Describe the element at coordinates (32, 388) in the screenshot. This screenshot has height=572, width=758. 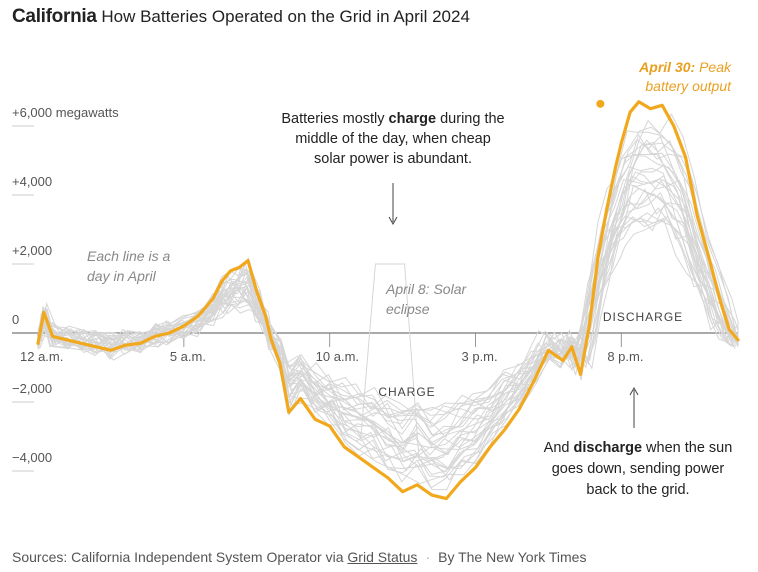
I see `y-tick-label: −2,000` at that location.